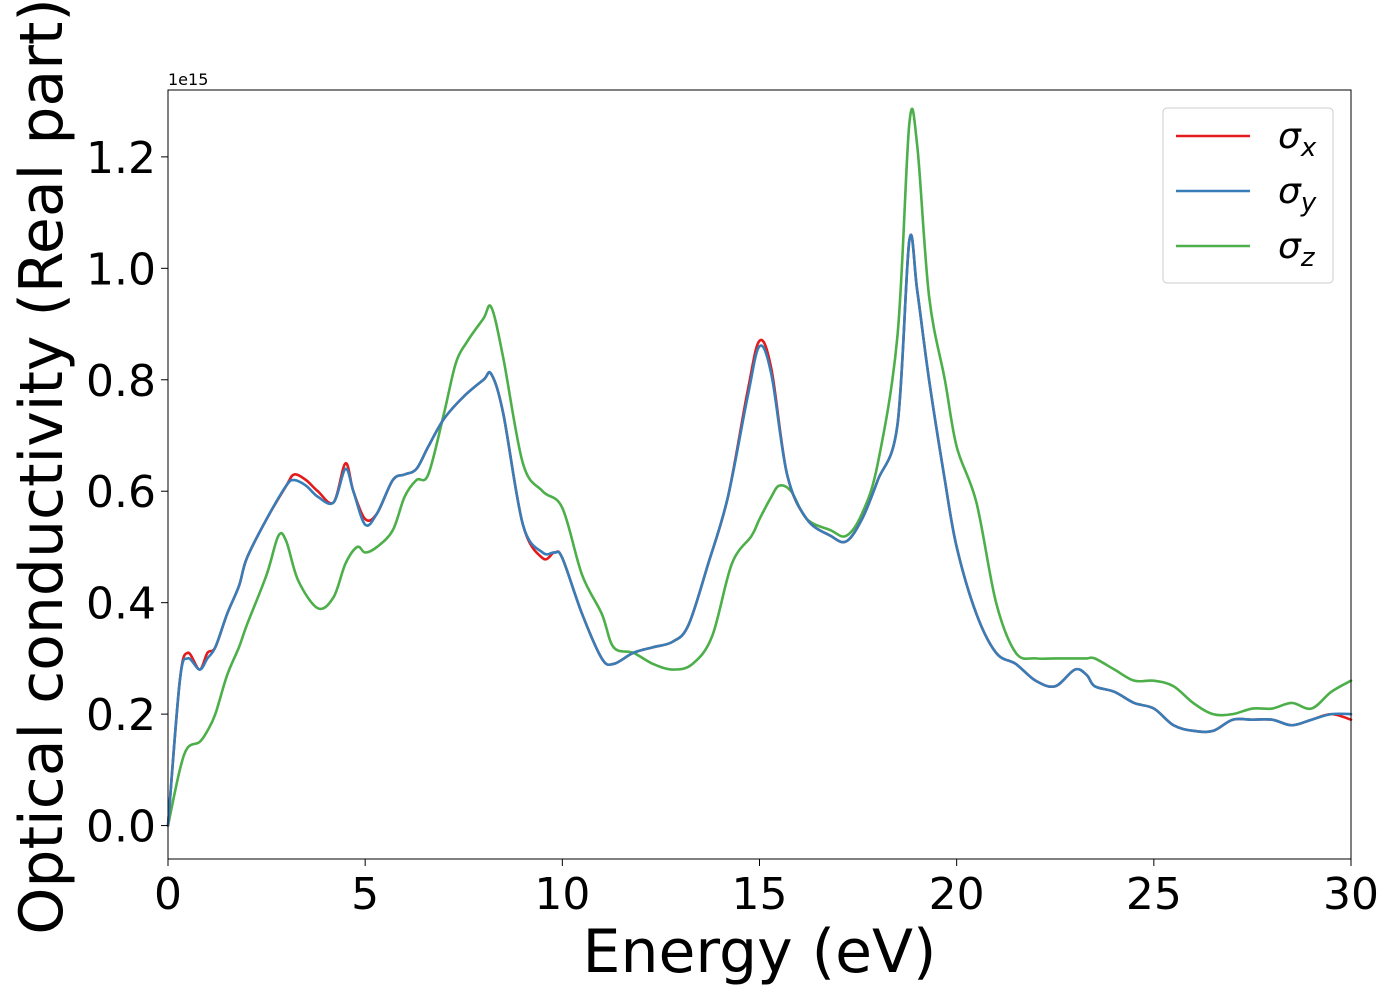 This screenshot has height=1000, width=1400. I want to click on legend: σx σy σz, so click(1248, 195).